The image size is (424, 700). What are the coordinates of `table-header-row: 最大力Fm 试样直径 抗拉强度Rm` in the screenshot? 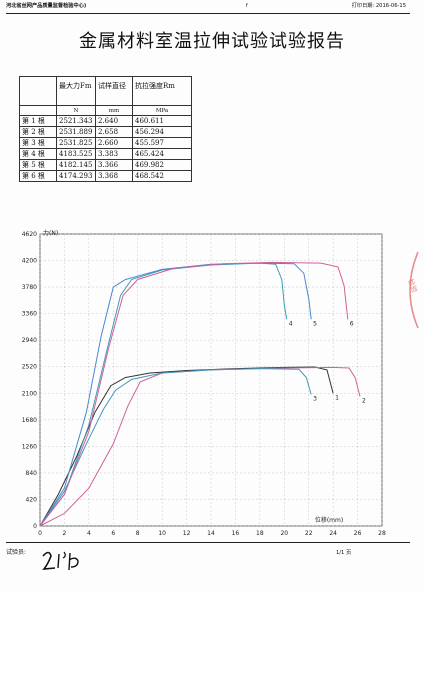 It's located at (105, 91).